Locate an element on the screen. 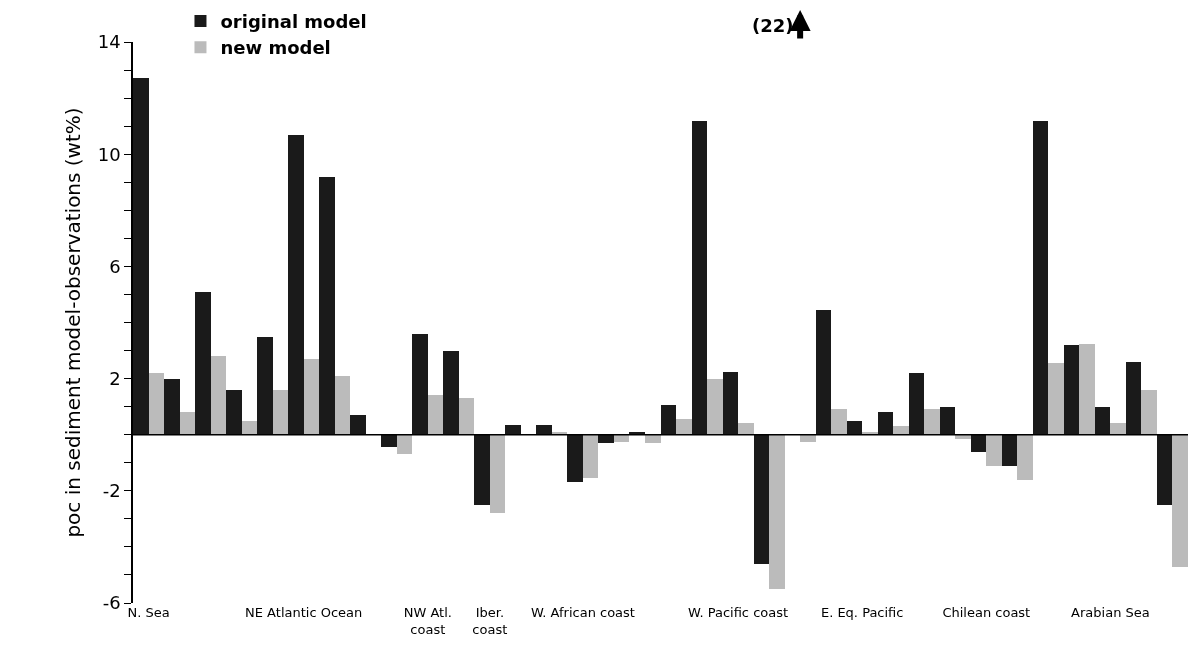  y-tick-label: 14 is located at coordinates (109, 42).